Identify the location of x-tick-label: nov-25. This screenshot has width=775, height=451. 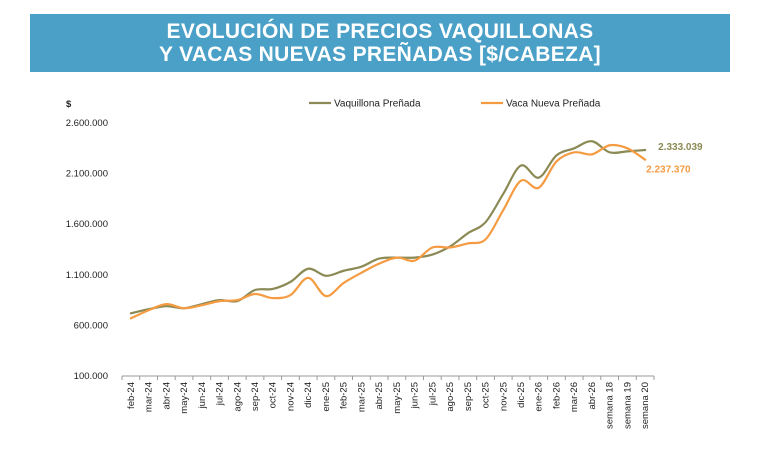
(503, 396).